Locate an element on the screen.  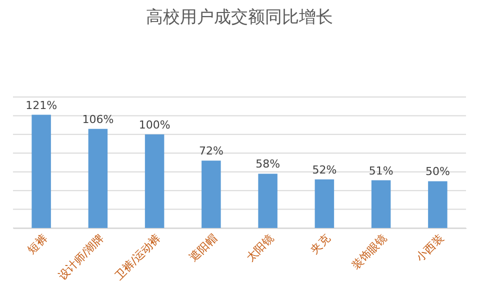
x-tick-label: 卫裤/运动裤 is located at coordinates (138, 257).